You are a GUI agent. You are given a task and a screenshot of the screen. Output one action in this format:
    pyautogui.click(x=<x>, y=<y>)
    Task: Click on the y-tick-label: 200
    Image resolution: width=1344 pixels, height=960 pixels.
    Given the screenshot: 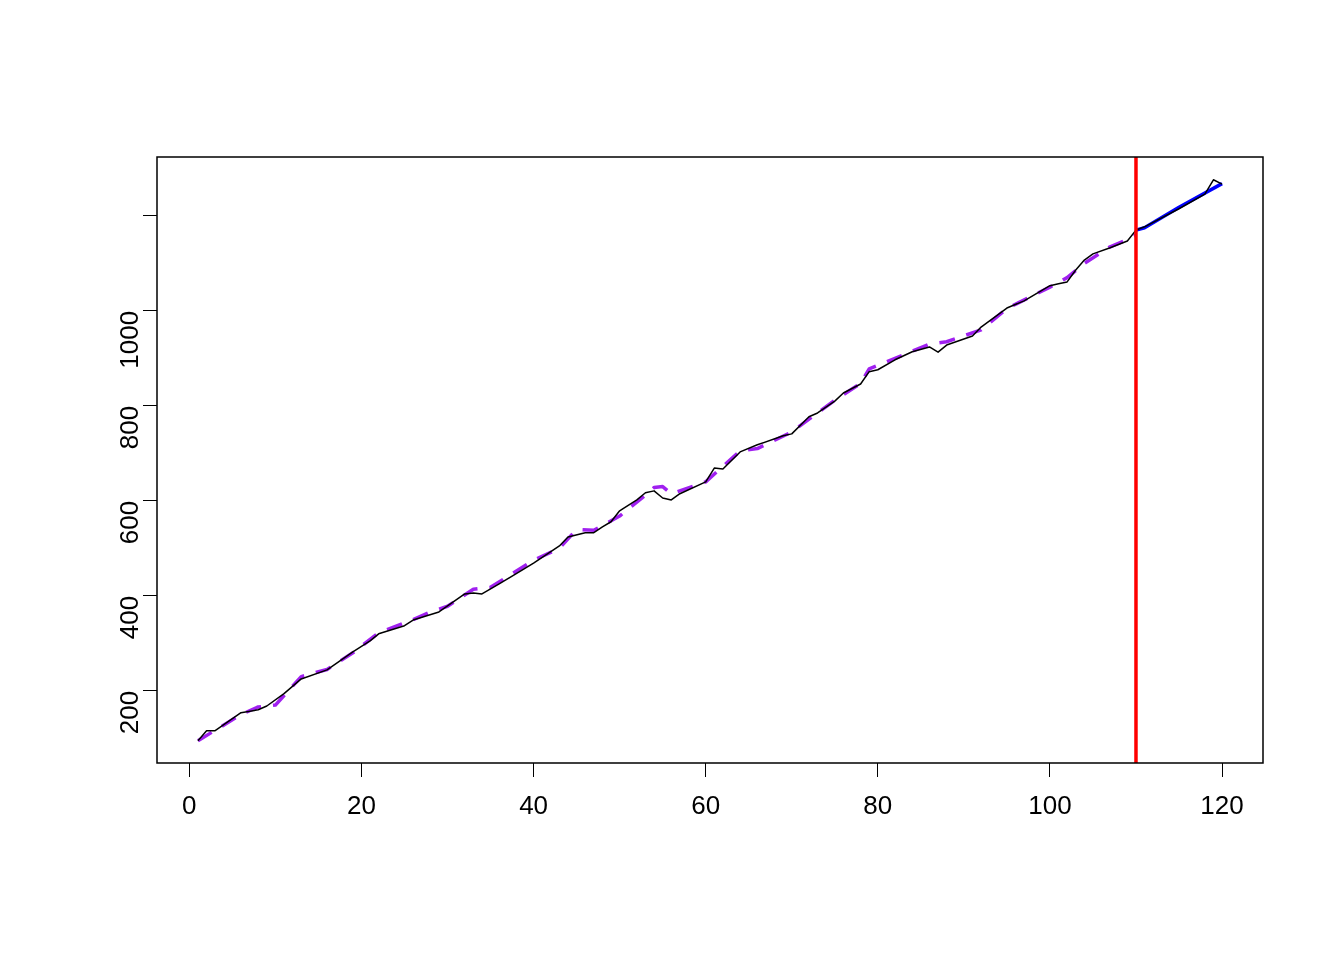 What is the action you would take?
    pyautogui.click(x=129, y=712)
    